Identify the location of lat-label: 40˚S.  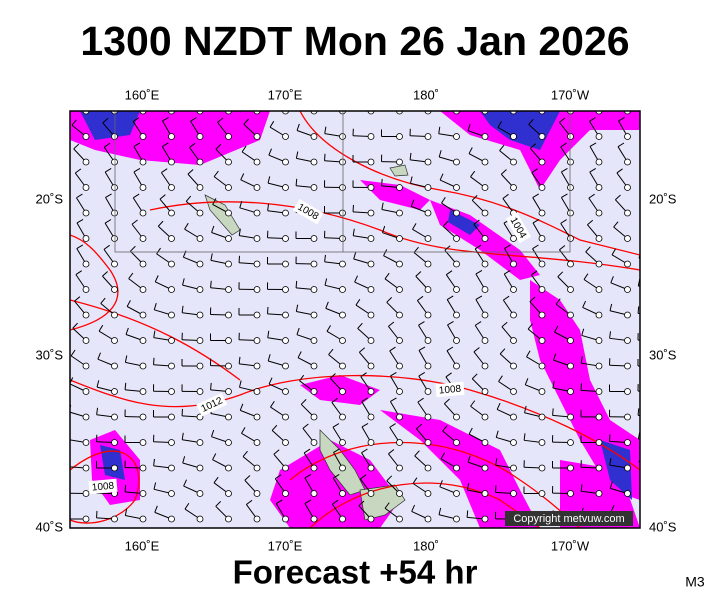
(663, 526).